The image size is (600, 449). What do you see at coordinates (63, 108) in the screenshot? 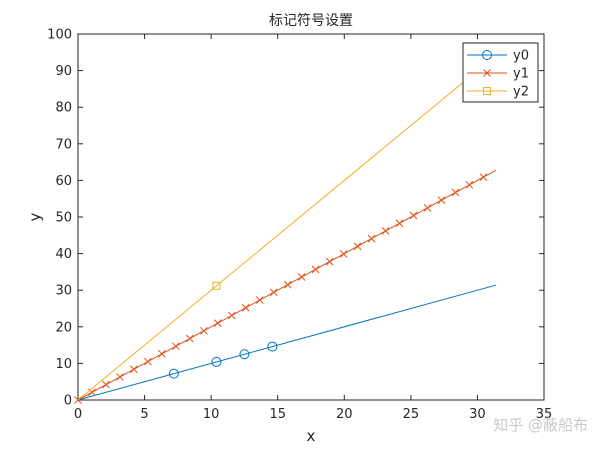
I see `y-tick-label: 80` at bounding box center [63, 108].